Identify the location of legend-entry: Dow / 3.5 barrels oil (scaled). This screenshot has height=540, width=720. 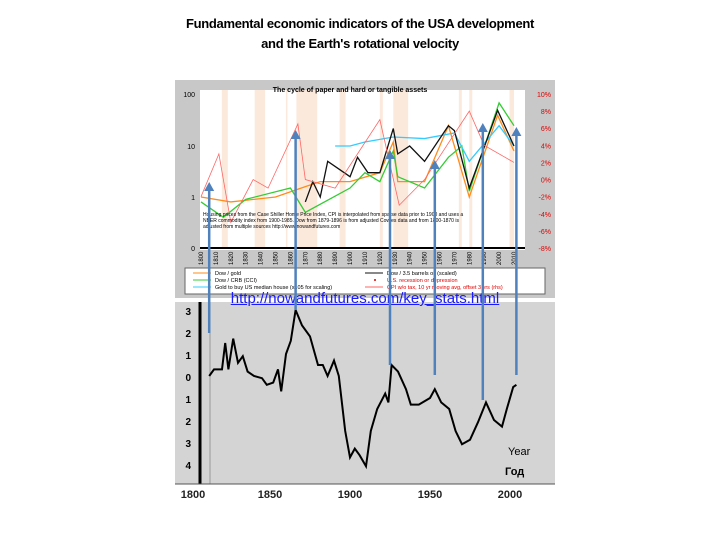
(422, 274).